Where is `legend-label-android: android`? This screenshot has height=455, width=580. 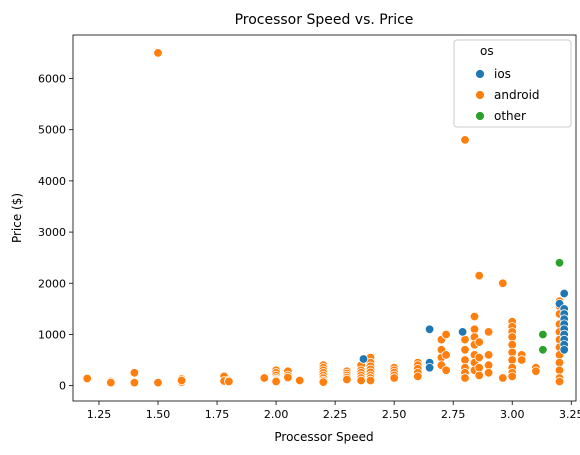
legend-label-android: android is located at coordinates (517, 95).